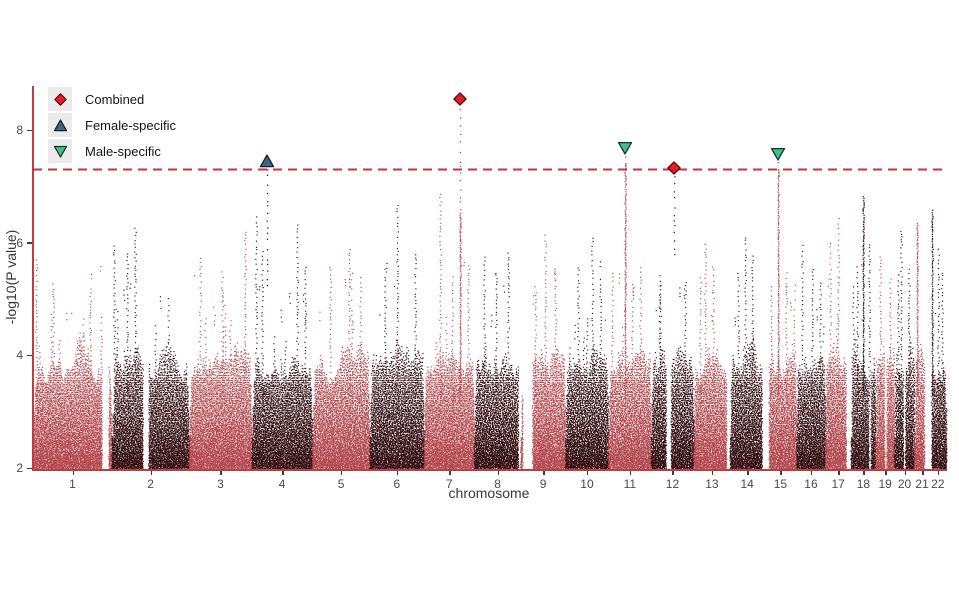 This screenshot has width=959, height=600. Describe the element at coordinates (19, 242) in the screenshot. I see `y-tick-label: 6` at that location.